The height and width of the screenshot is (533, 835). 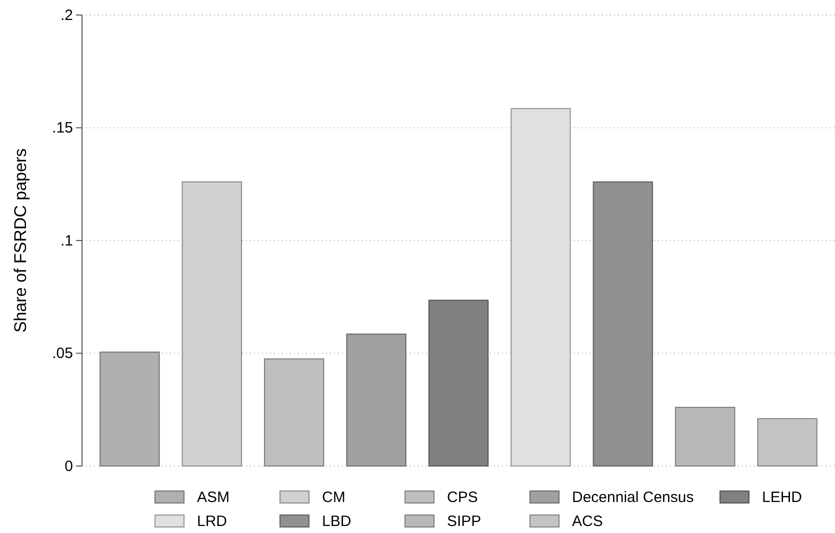 What do you see at coordinates (587, 521) in the screenshot?
I see `legend-label: ACS` at bounding box center [587, 521].